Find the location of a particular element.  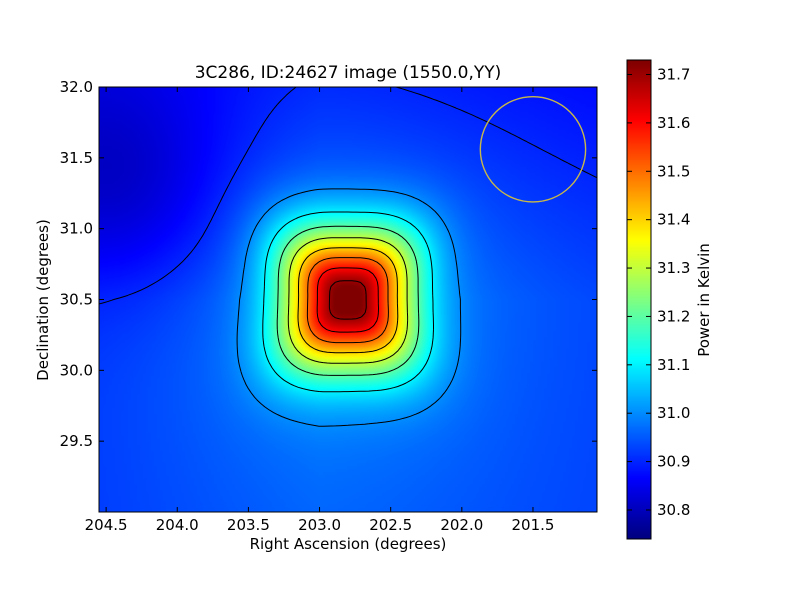

y-tick-label: 31.5 is located at coordinates (76, 158).